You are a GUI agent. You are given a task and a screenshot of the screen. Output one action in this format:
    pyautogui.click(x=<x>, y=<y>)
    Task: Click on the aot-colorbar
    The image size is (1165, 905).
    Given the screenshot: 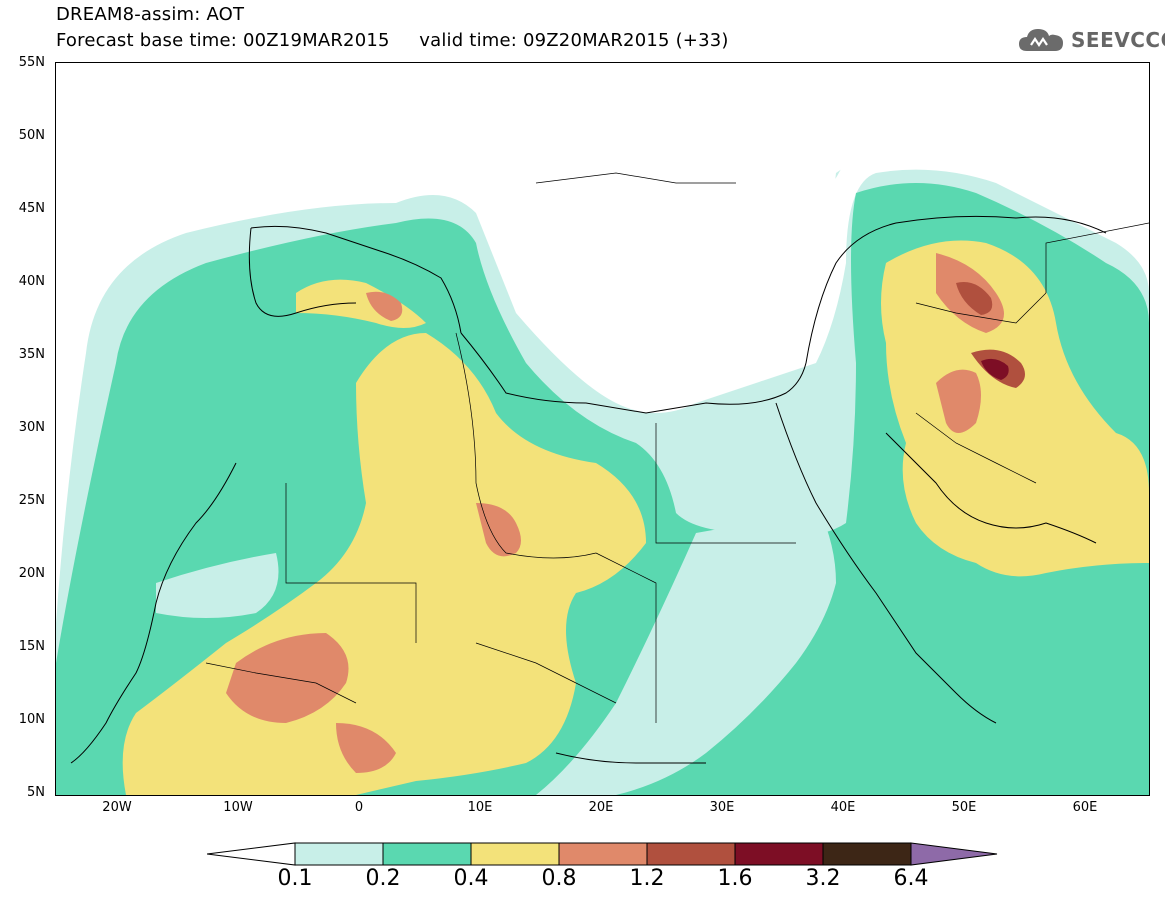 What is the action you would take?
    pyautogui.click(x=602, y=854)
    